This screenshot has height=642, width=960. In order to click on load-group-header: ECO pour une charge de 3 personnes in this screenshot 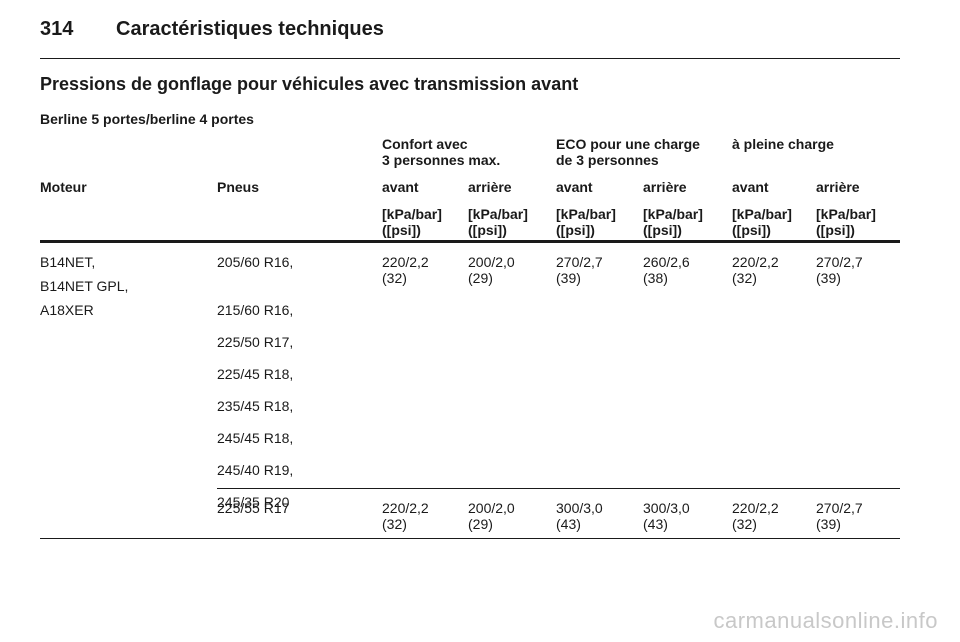, I will do `click(628, 152)`.